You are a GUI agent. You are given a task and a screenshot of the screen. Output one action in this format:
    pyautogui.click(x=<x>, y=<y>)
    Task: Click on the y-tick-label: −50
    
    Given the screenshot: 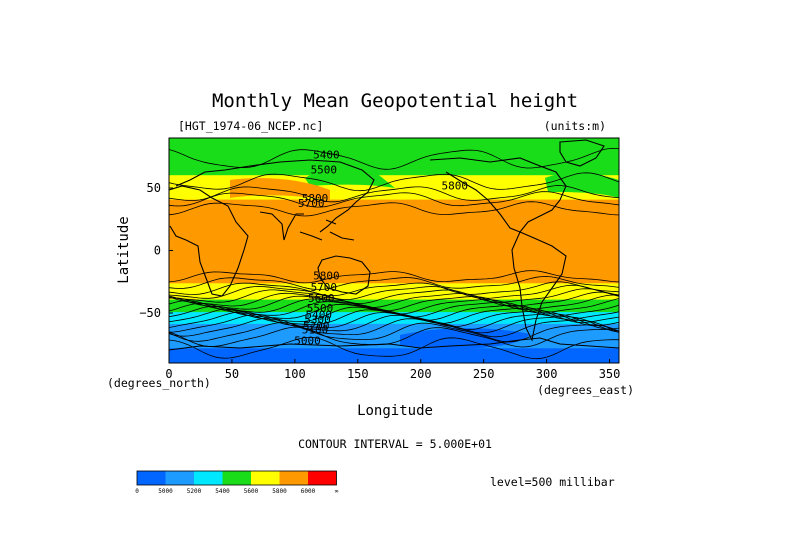 What is the action you would take?
    pyautogui.click(x=150, y=313)
    